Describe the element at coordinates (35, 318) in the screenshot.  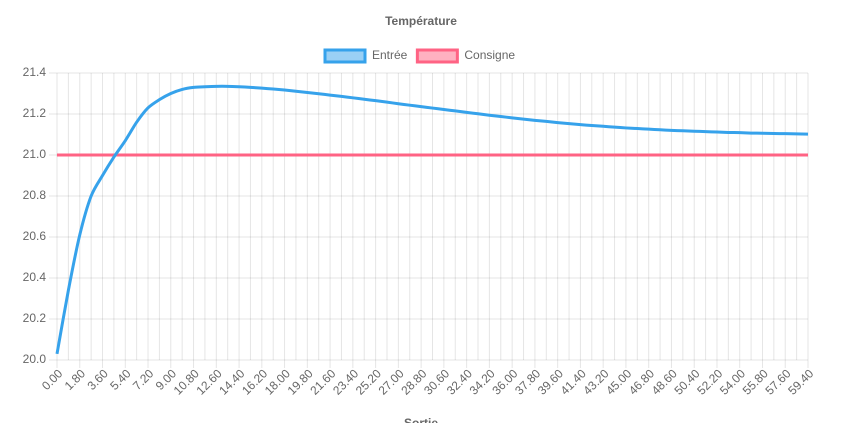
I see `y-tick-label: 20.2` at that location.